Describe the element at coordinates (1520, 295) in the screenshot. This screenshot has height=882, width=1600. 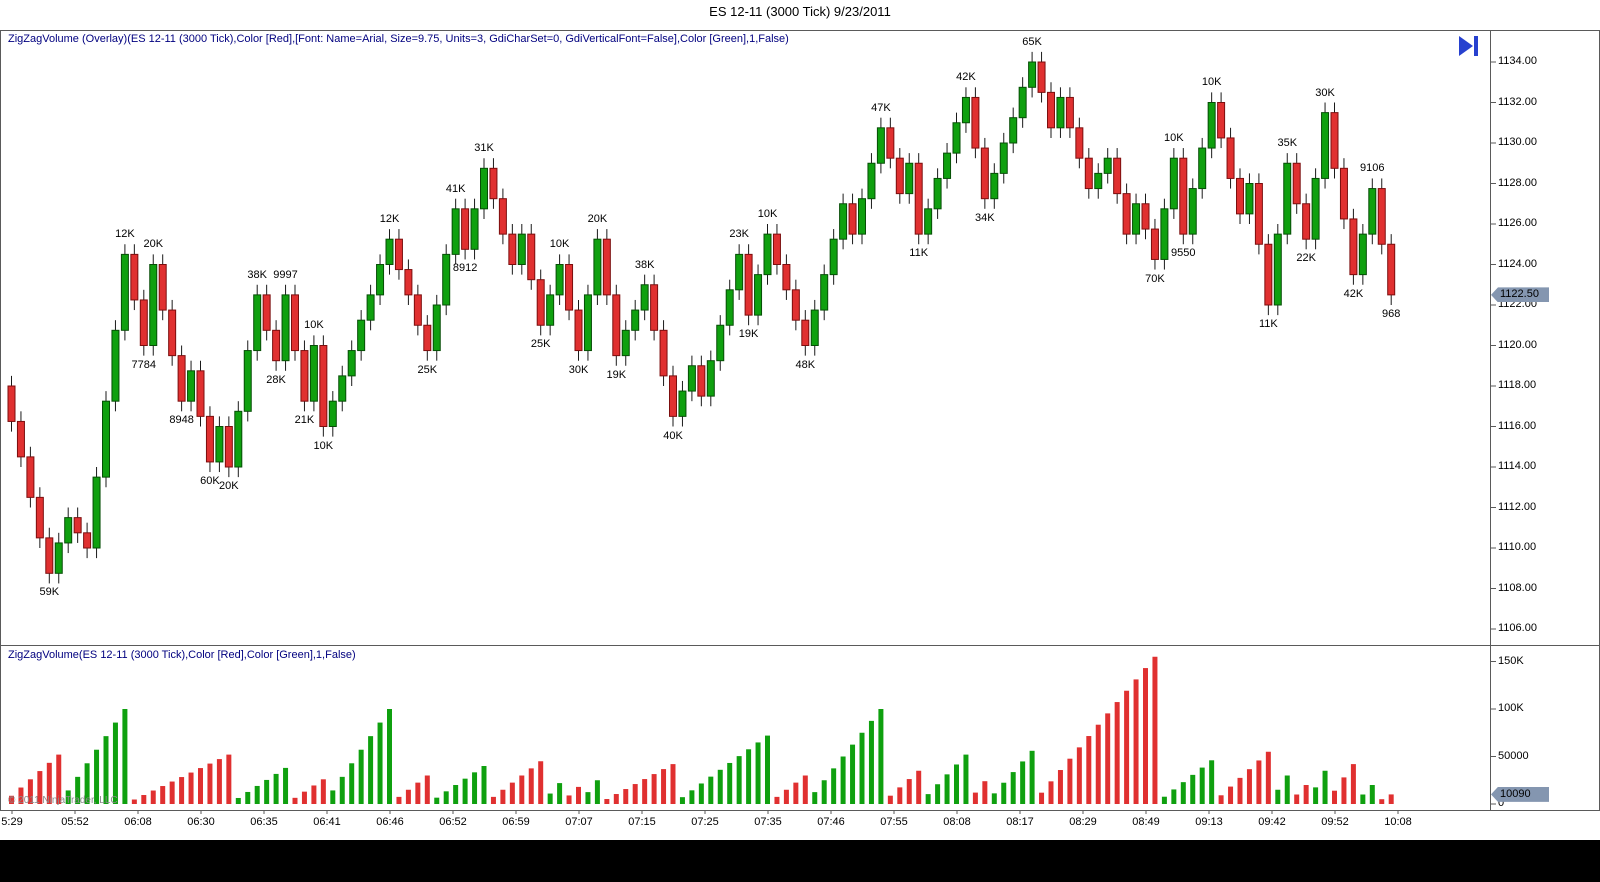
I see `last-price-marker: 1122.50` at that location.